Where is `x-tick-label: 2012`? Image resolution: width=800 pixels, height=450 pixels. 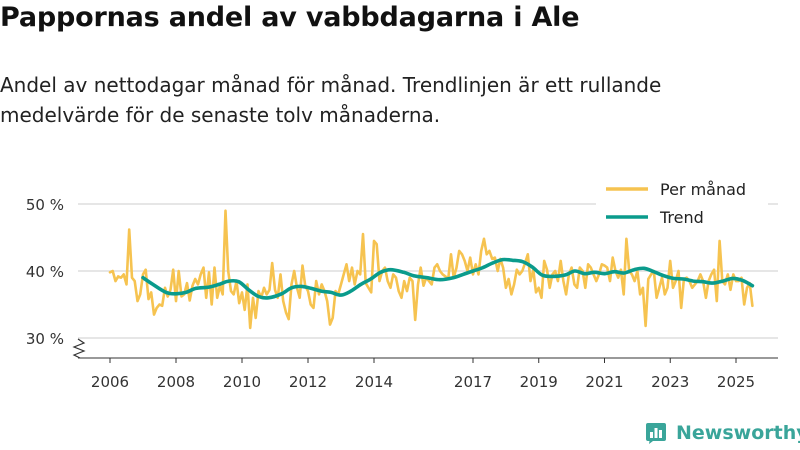 x-tick-label: 2012 is located at coordinates (308, 382).